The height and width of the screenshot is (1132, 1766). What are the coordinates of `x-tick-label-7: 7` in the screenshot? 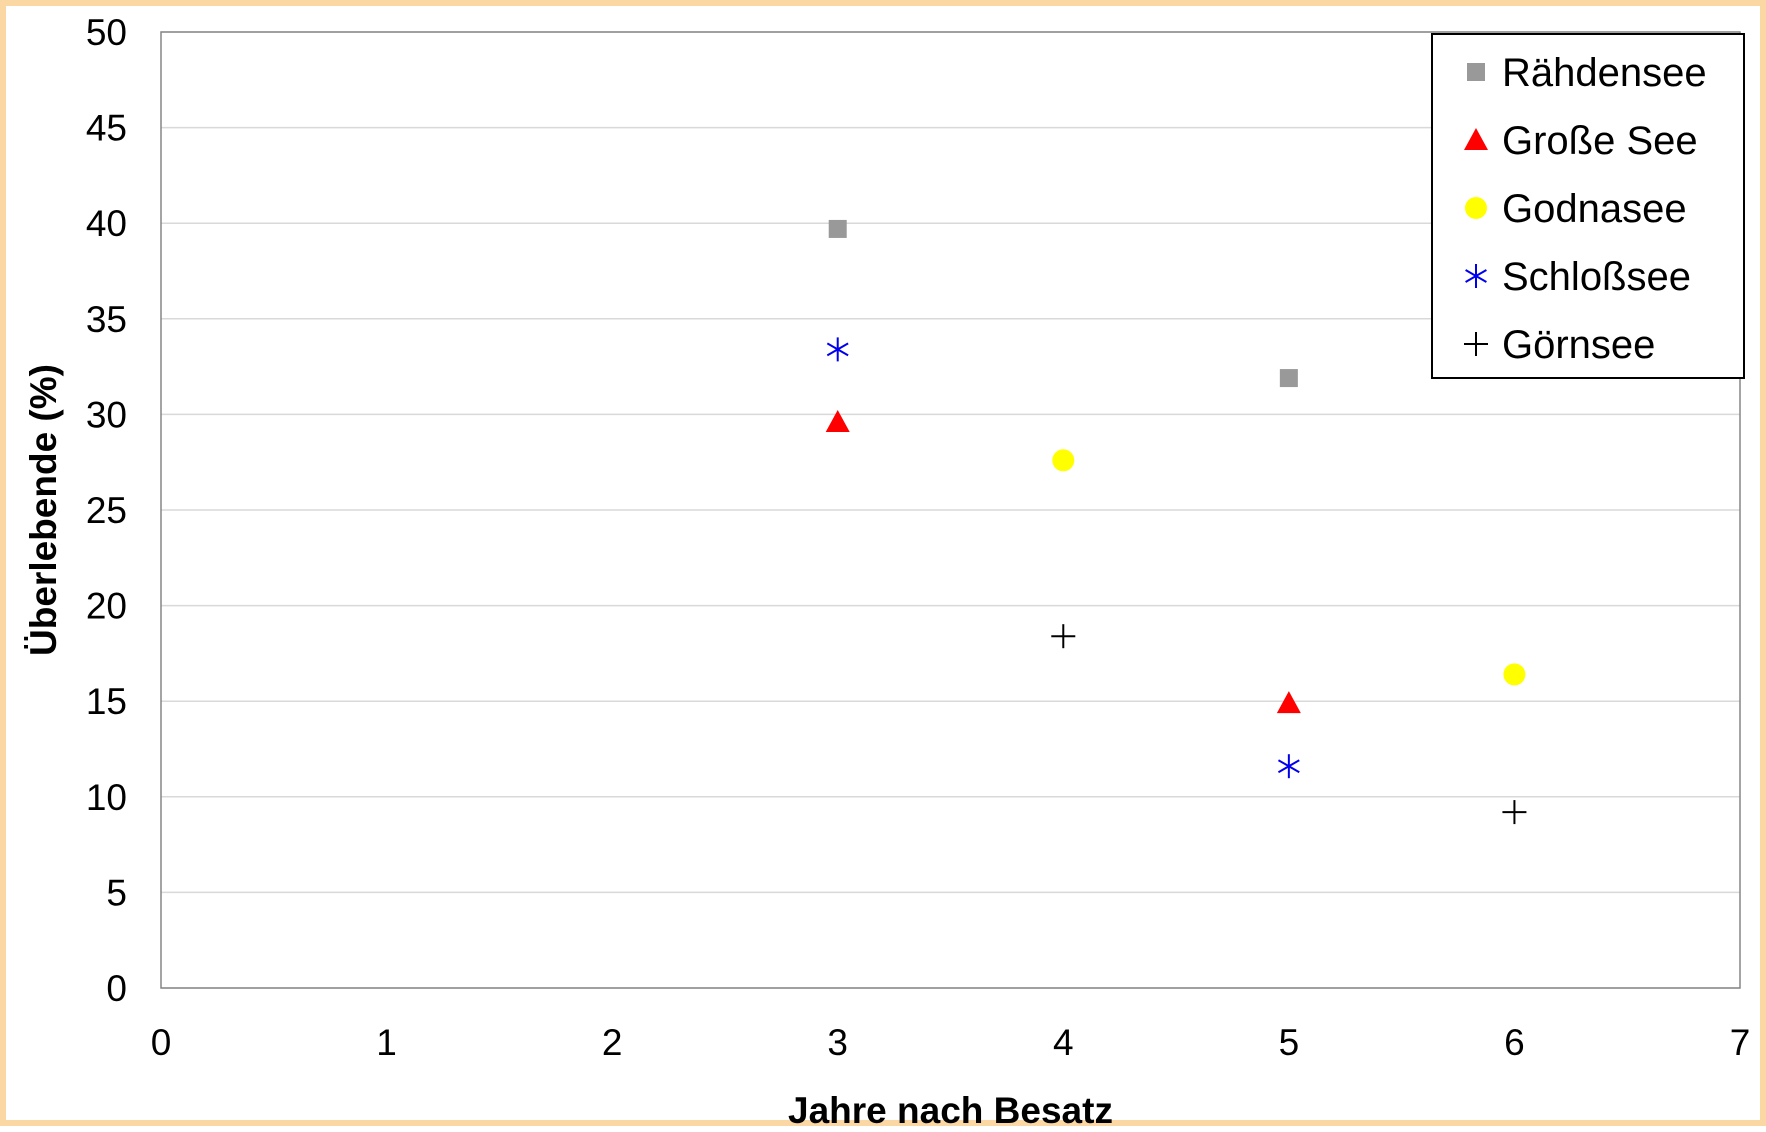 It's located at (1740, 1042).